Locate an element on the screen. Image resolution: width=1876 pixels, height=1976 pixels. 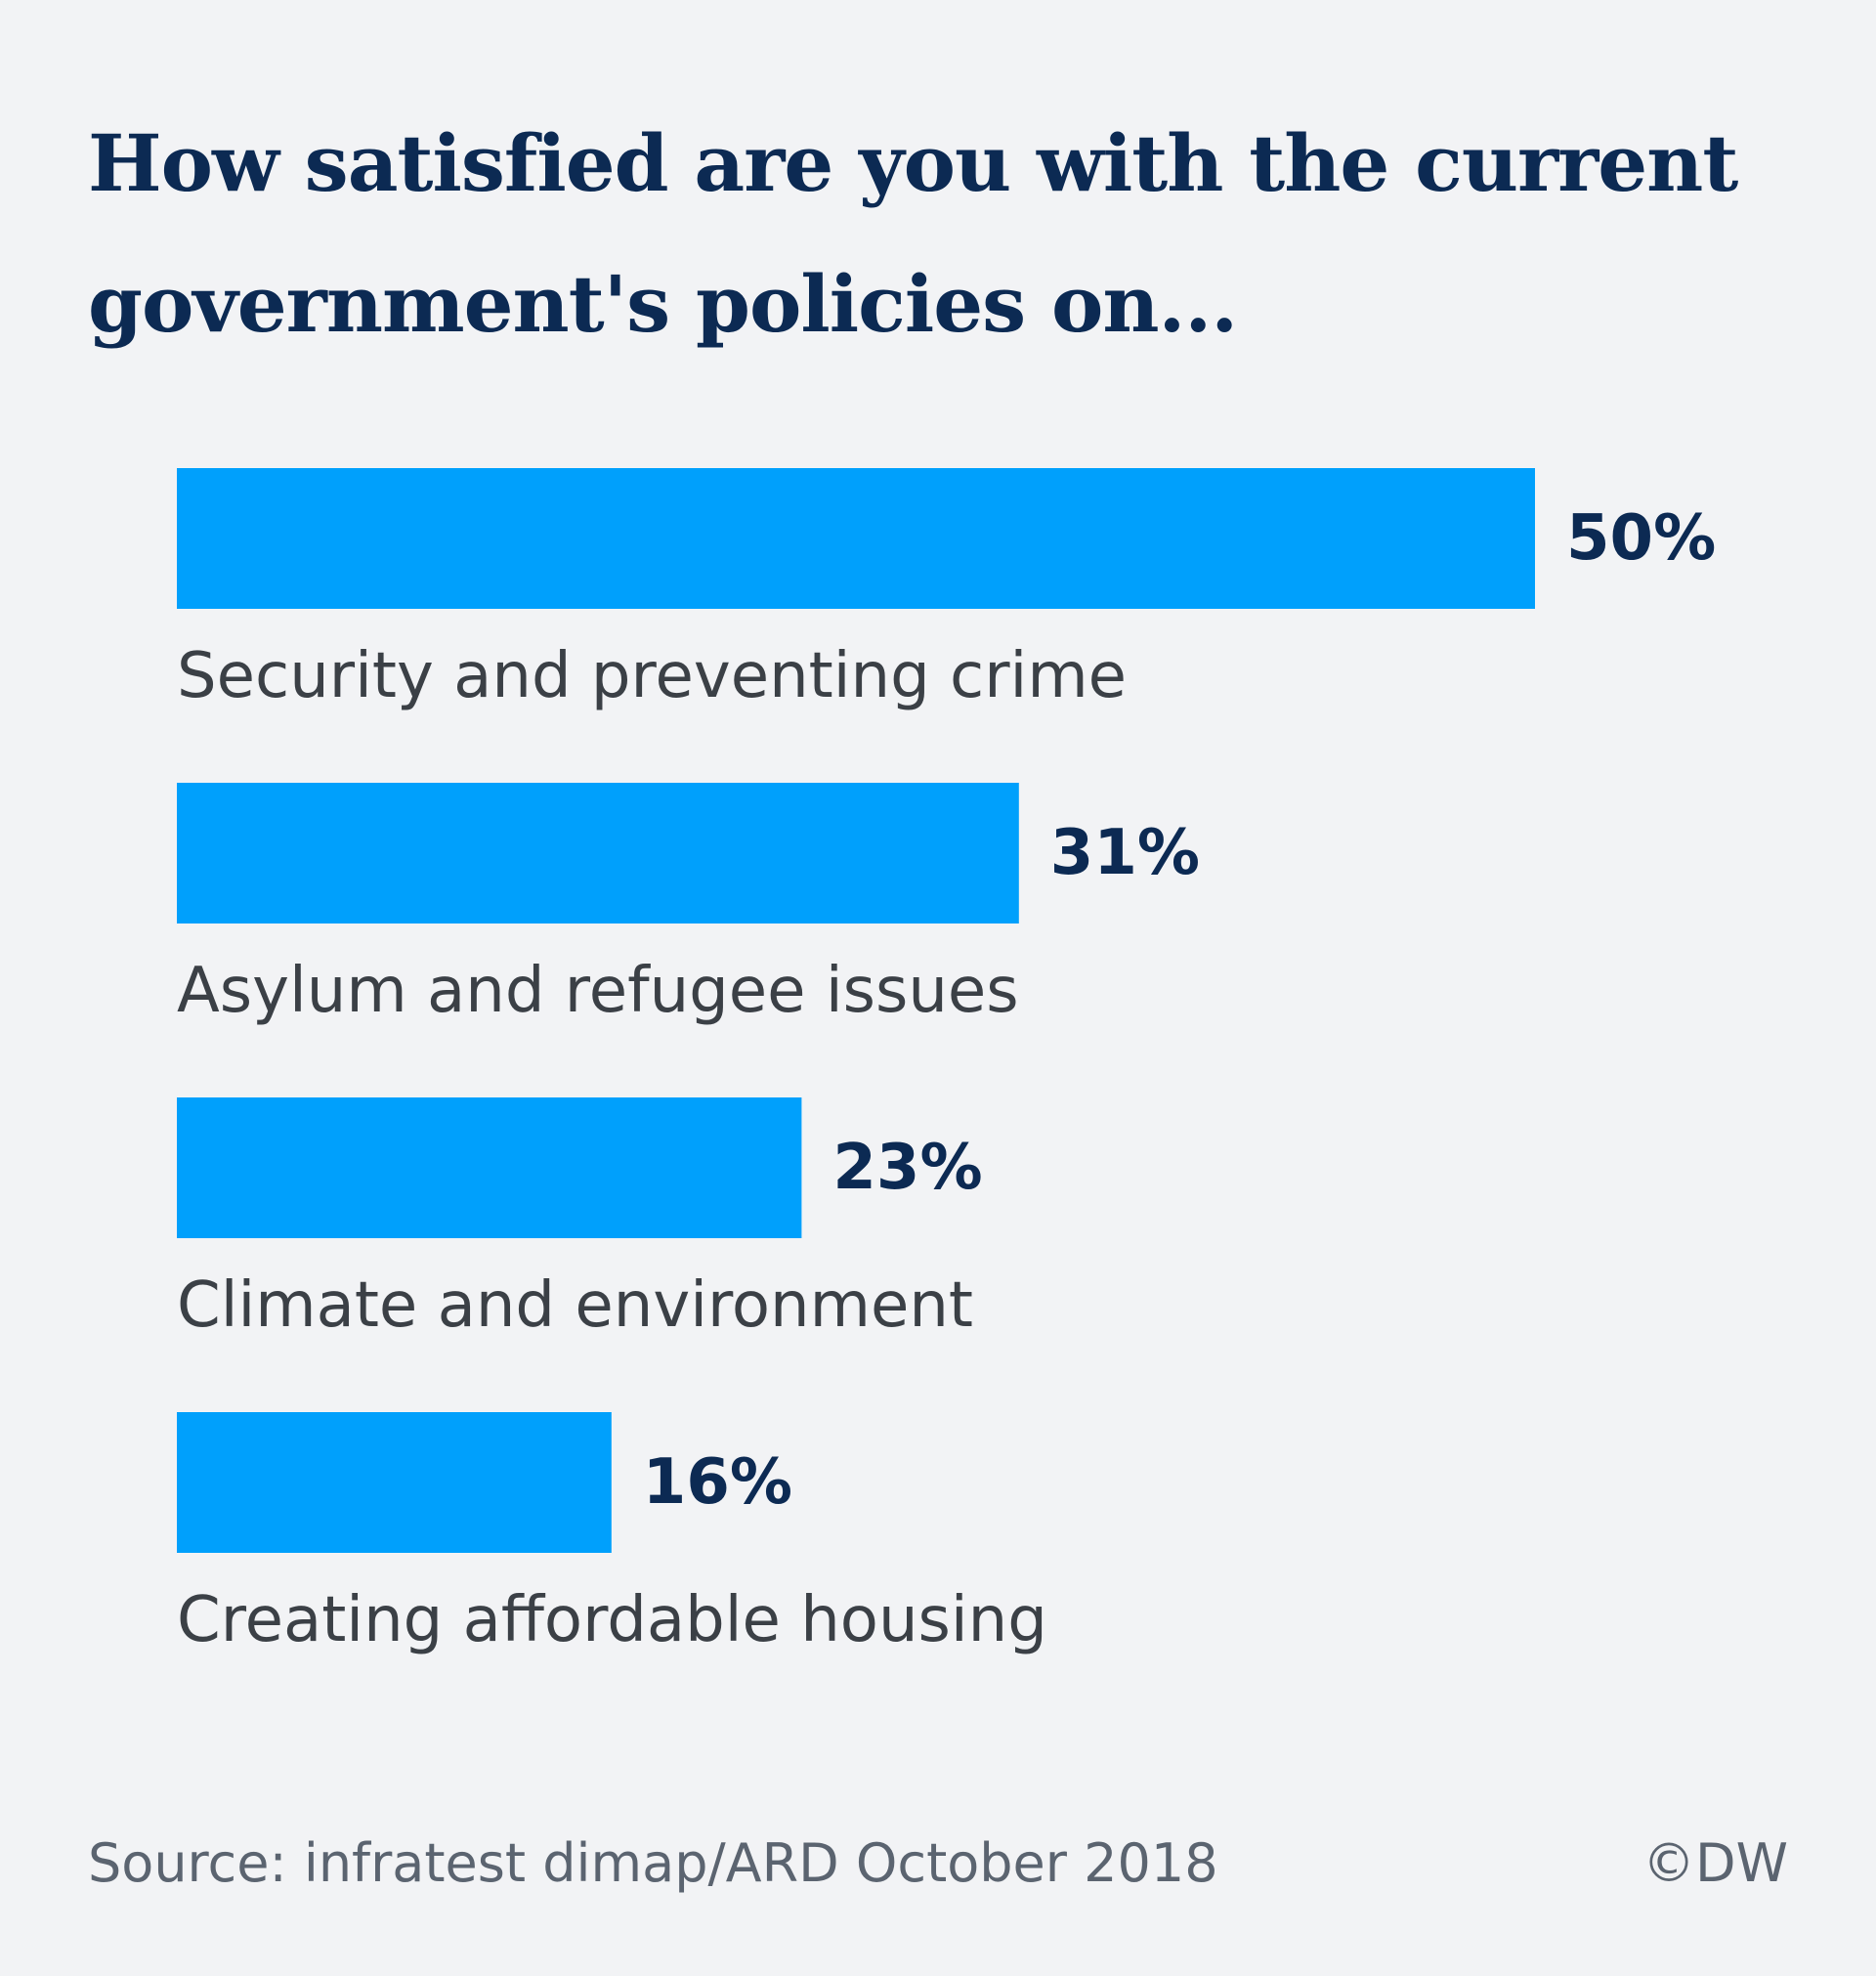
category-label: Asylum and refugee issues is located at coordinates (598, 991).